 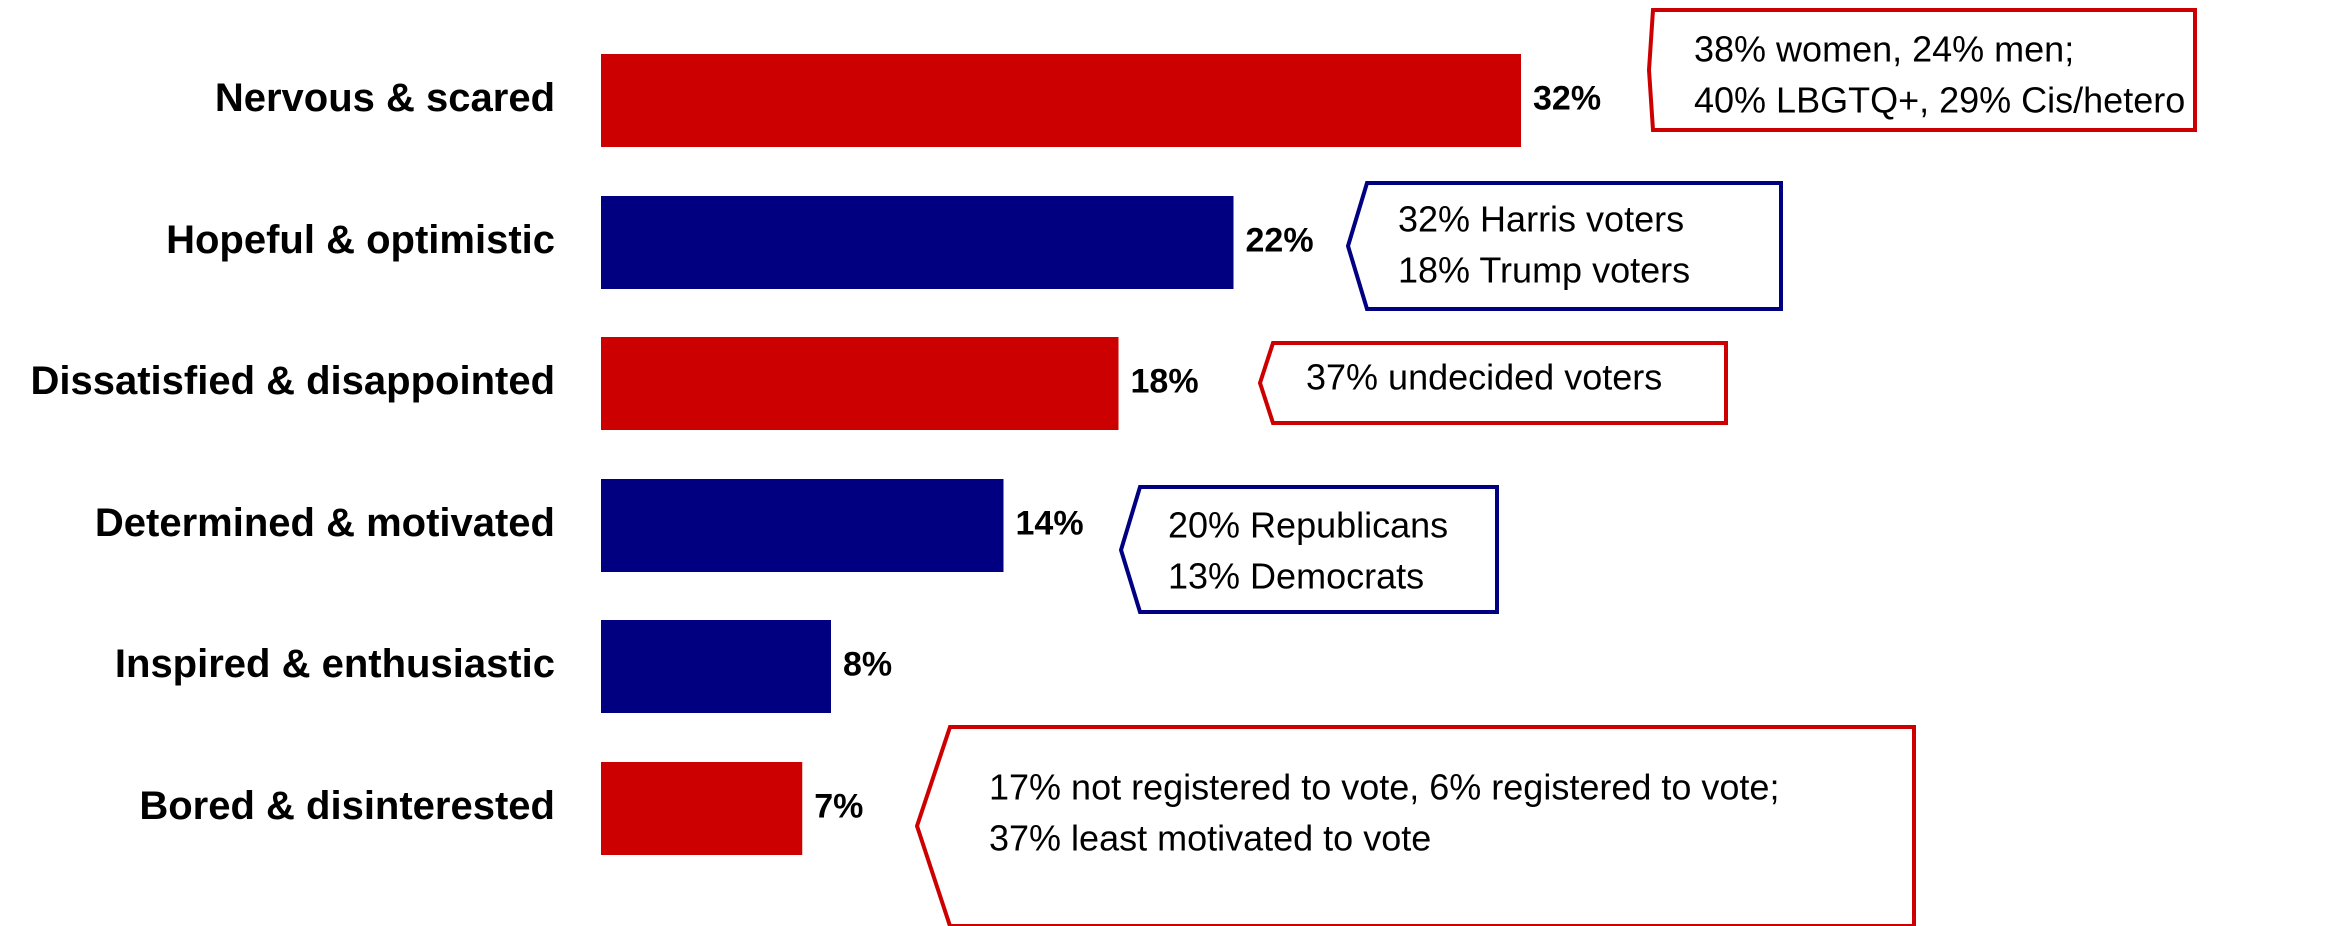 What do you see at coordinates (917, 242) in the screenshot?
I see `bar-hopeful-and-optimistic` at bounding box center [917, 242].